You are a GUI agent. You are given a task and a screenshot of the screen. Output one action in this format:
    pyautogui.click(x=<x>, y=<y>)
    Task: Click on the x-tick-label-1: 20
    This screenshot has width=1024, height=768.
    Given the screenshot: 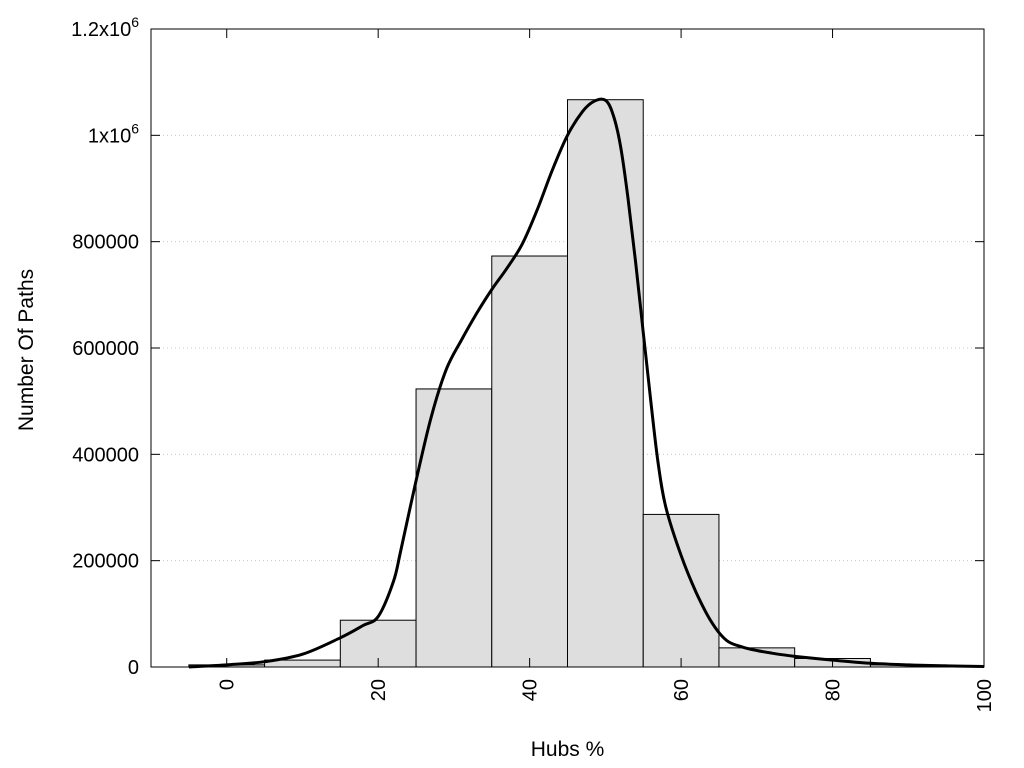 What is the action you would take?
    pyautogui.click(x=379, y=690)
    